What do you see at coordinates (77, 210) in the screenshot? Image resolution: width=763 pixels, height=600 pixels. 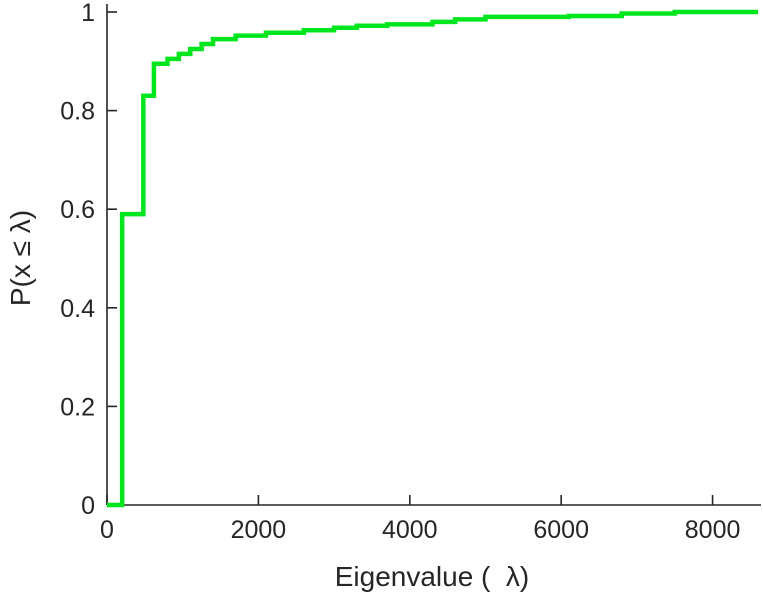 I see `y-tick-label: 0.6` at bounding box center [77, 210].